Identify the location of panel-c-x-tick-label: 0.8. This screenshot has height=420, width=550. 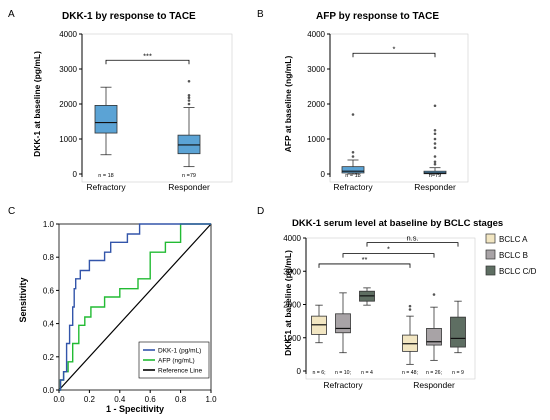
(181, 399).